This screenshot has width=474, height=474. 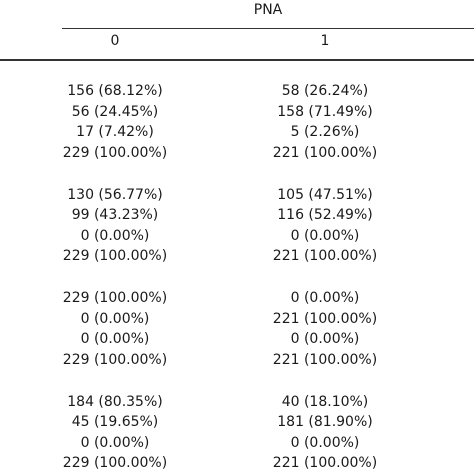 I want to click on table-cell: 156 (68.12%), so click(x=115, y=91).